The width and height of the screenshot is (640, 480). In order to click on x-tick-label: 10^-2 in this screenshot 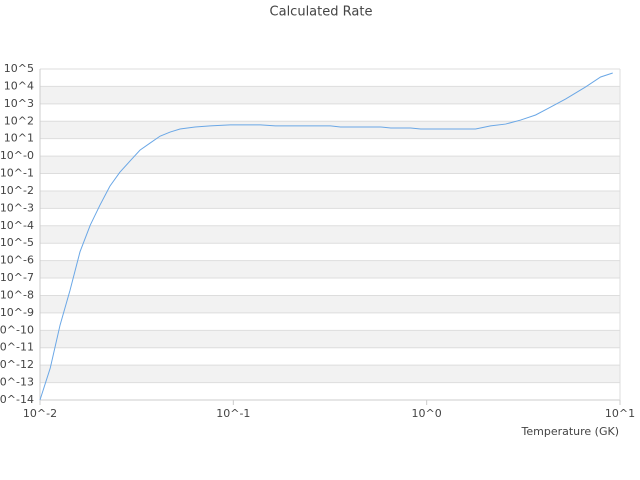, I will do `click(40, 413)`.